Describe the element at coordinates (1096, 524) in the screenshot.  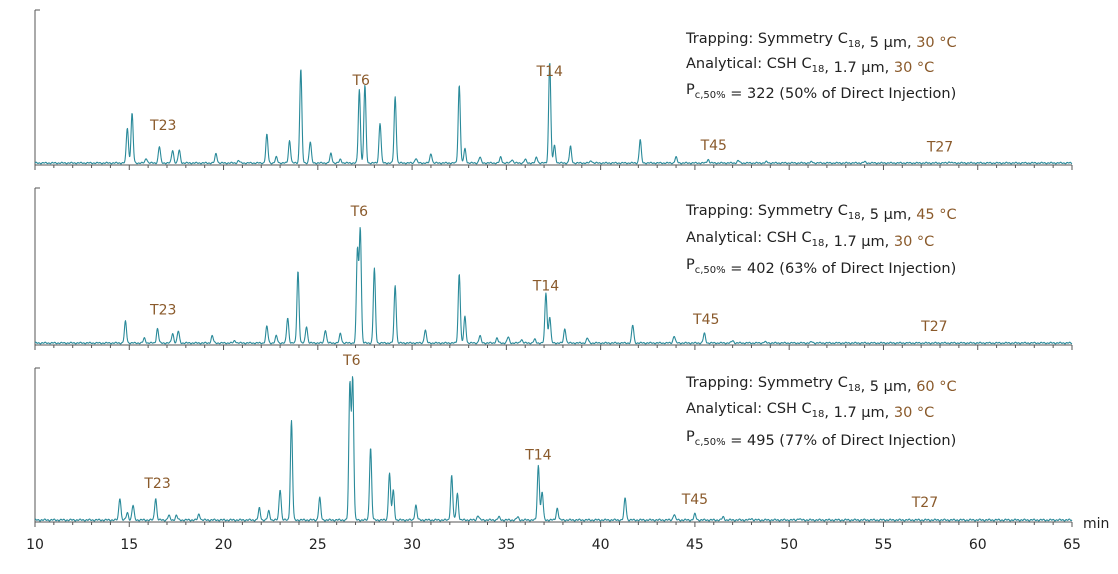
I see `x-axis-unit-label: min` at that location.